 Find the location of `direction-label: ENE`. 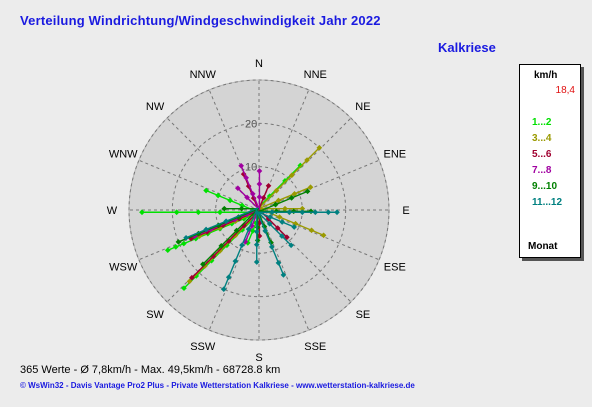

direction-label: ENE is located at coordinates (394, 155).